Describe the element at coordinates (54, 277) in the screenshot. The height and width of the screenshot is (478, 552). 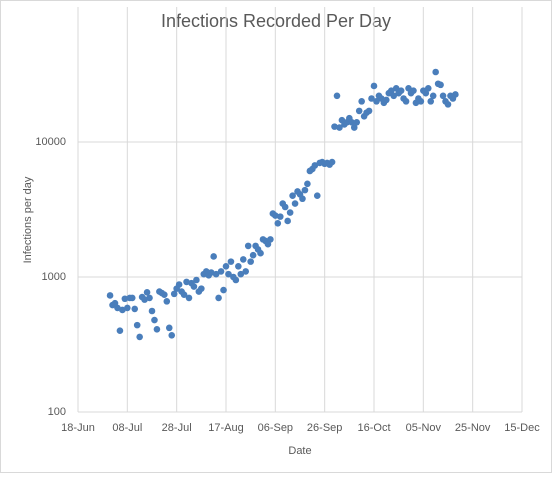
I see `y-tick-label: 1000` at that location.